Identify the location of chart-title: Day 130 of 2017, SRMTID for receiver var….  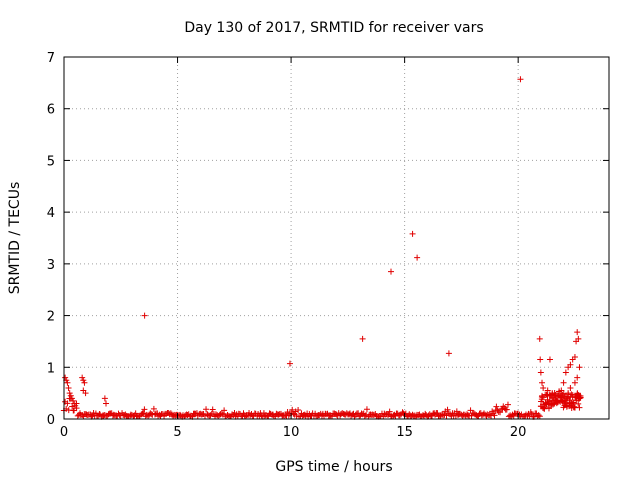
(333, 28).